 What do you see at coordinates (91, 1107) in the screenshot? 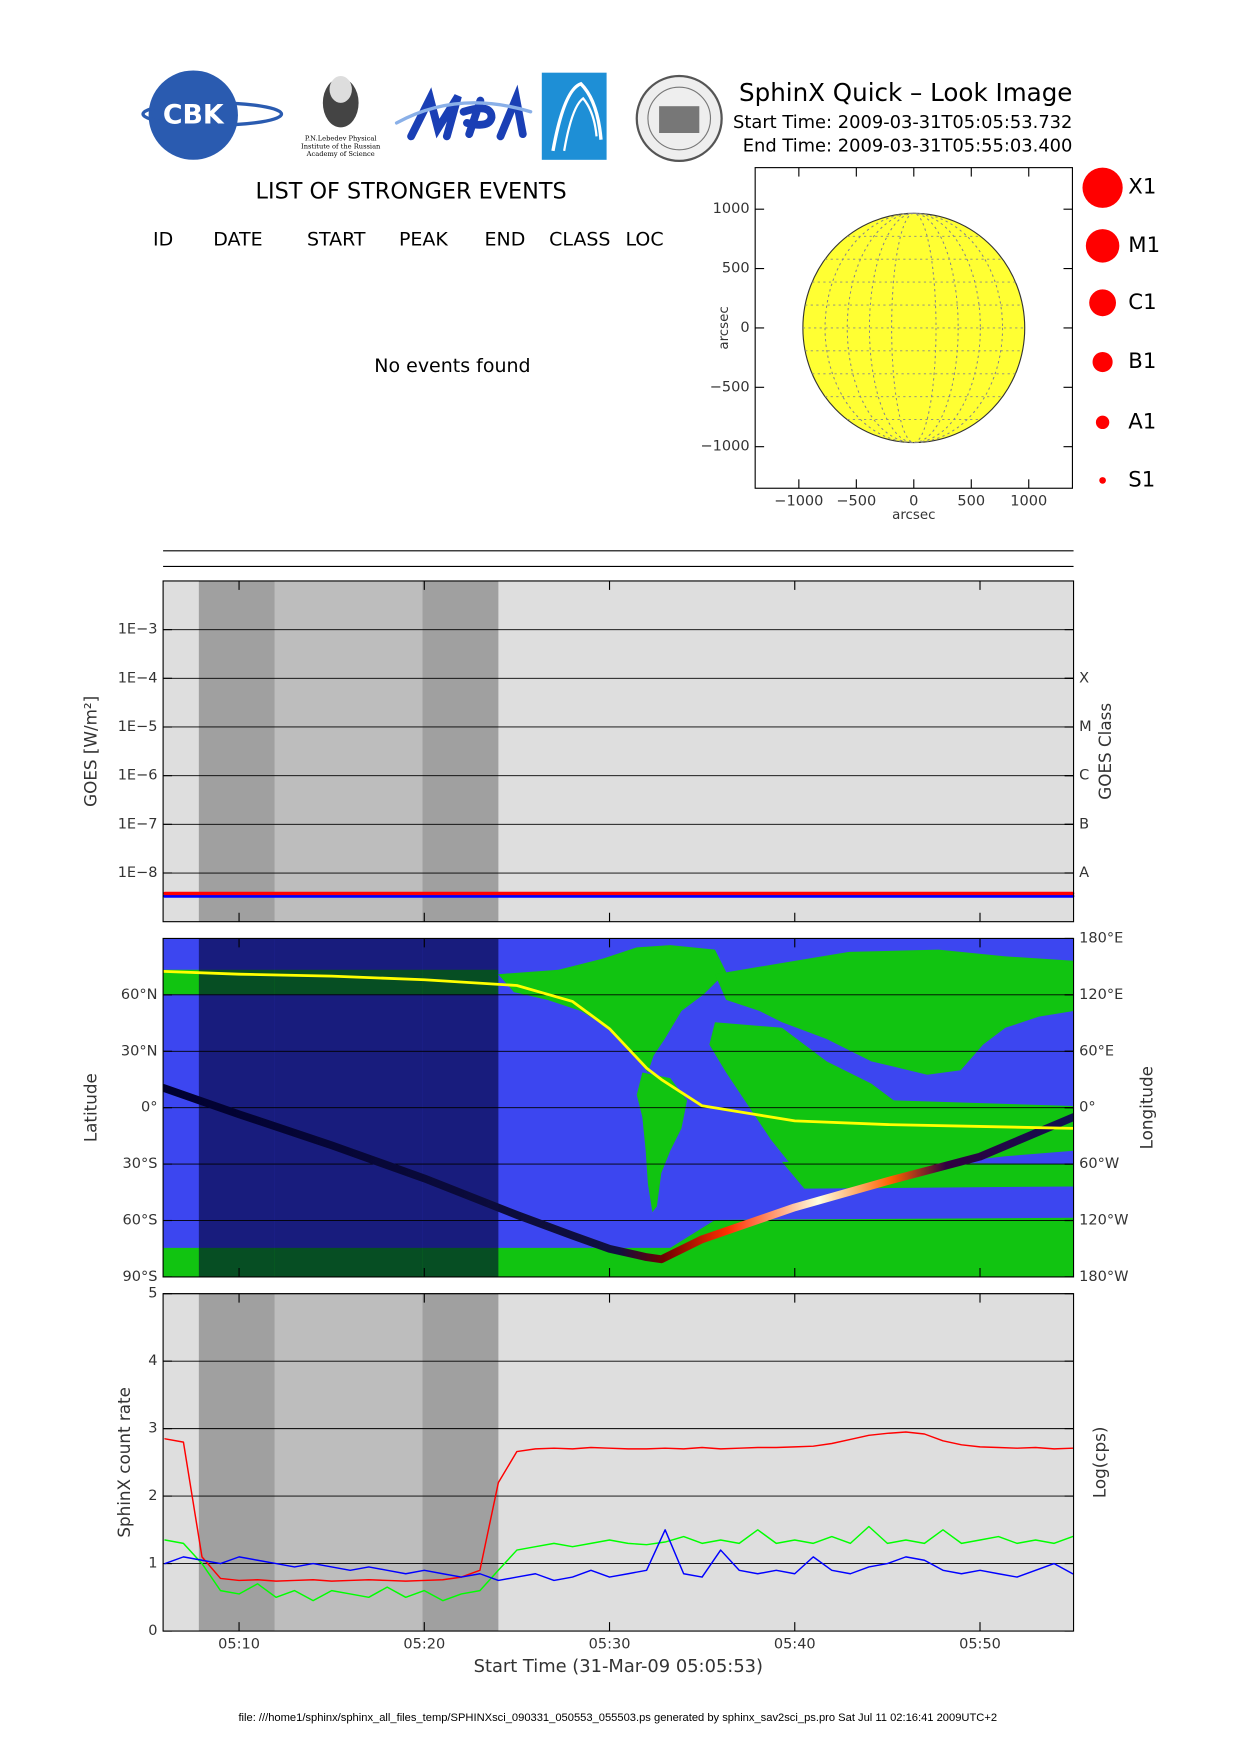
I see `y-axis-label: Latitude` at bounding box center [91, 1107].